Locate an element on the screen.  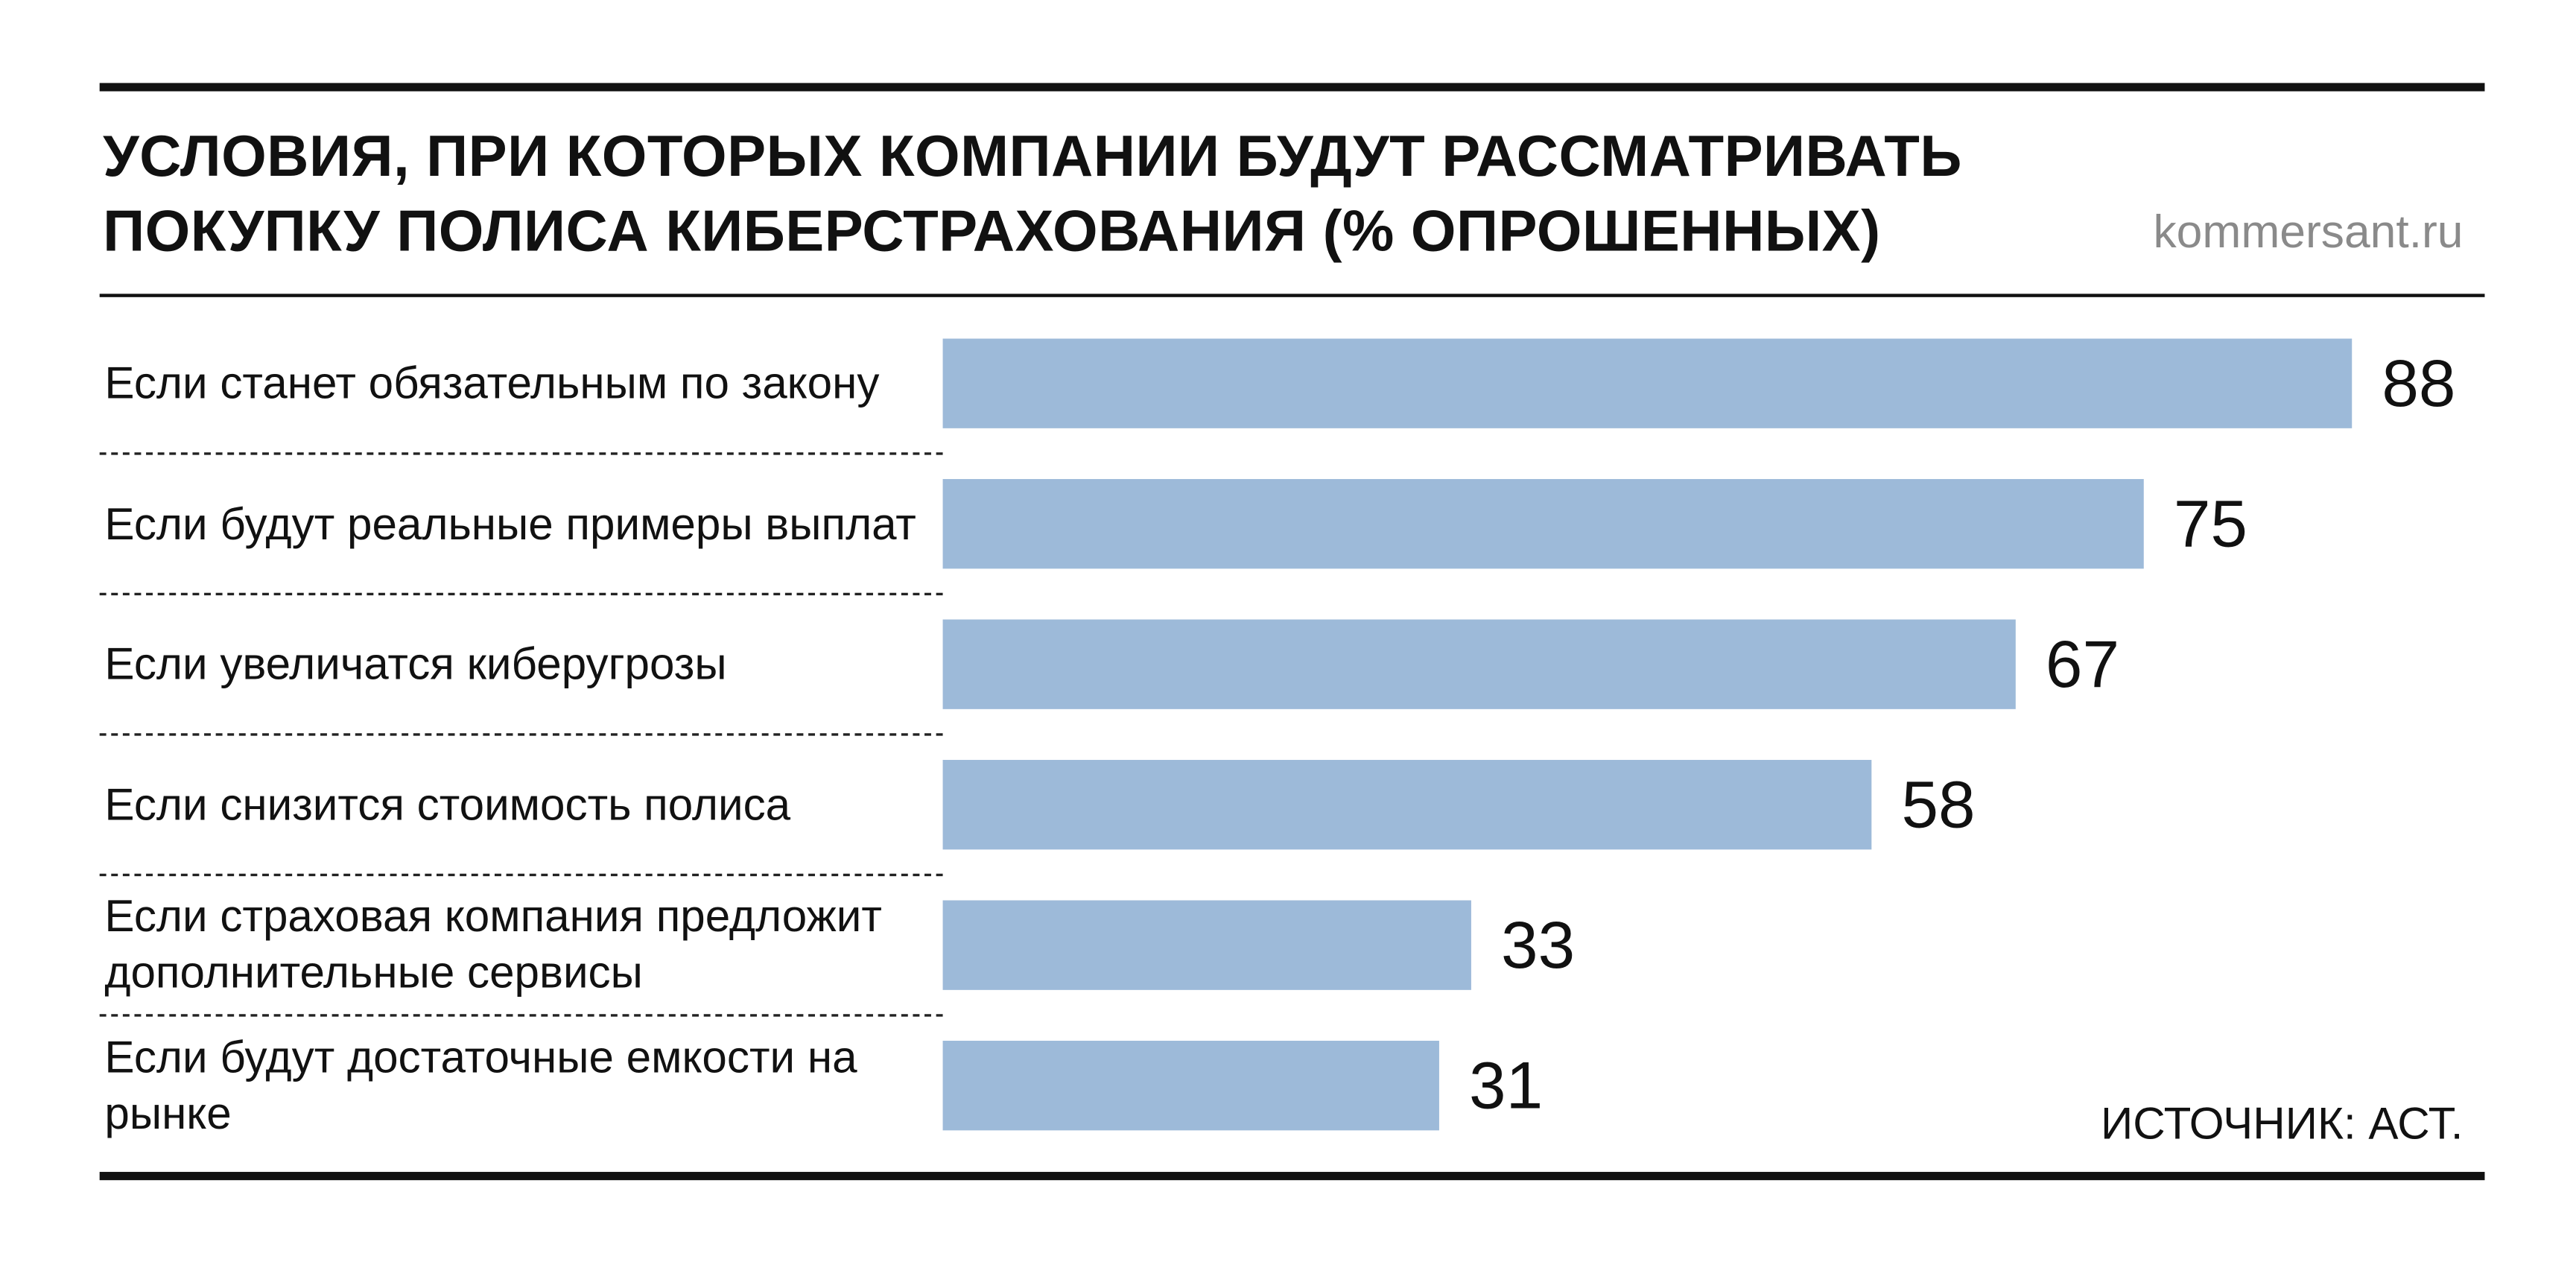
category-label: Если увеличатся киберугрозы is located at coordinates (415, 664).